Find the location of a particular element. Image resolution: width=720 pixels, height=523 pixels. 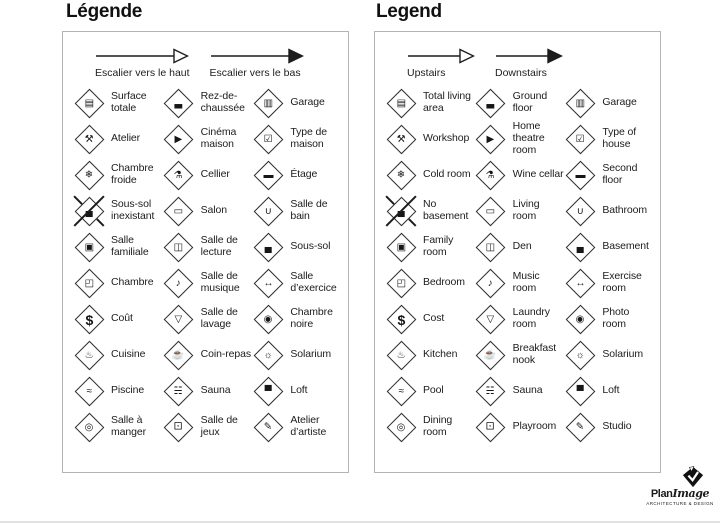

brand-image: Image is located at coordinates (691, 493).